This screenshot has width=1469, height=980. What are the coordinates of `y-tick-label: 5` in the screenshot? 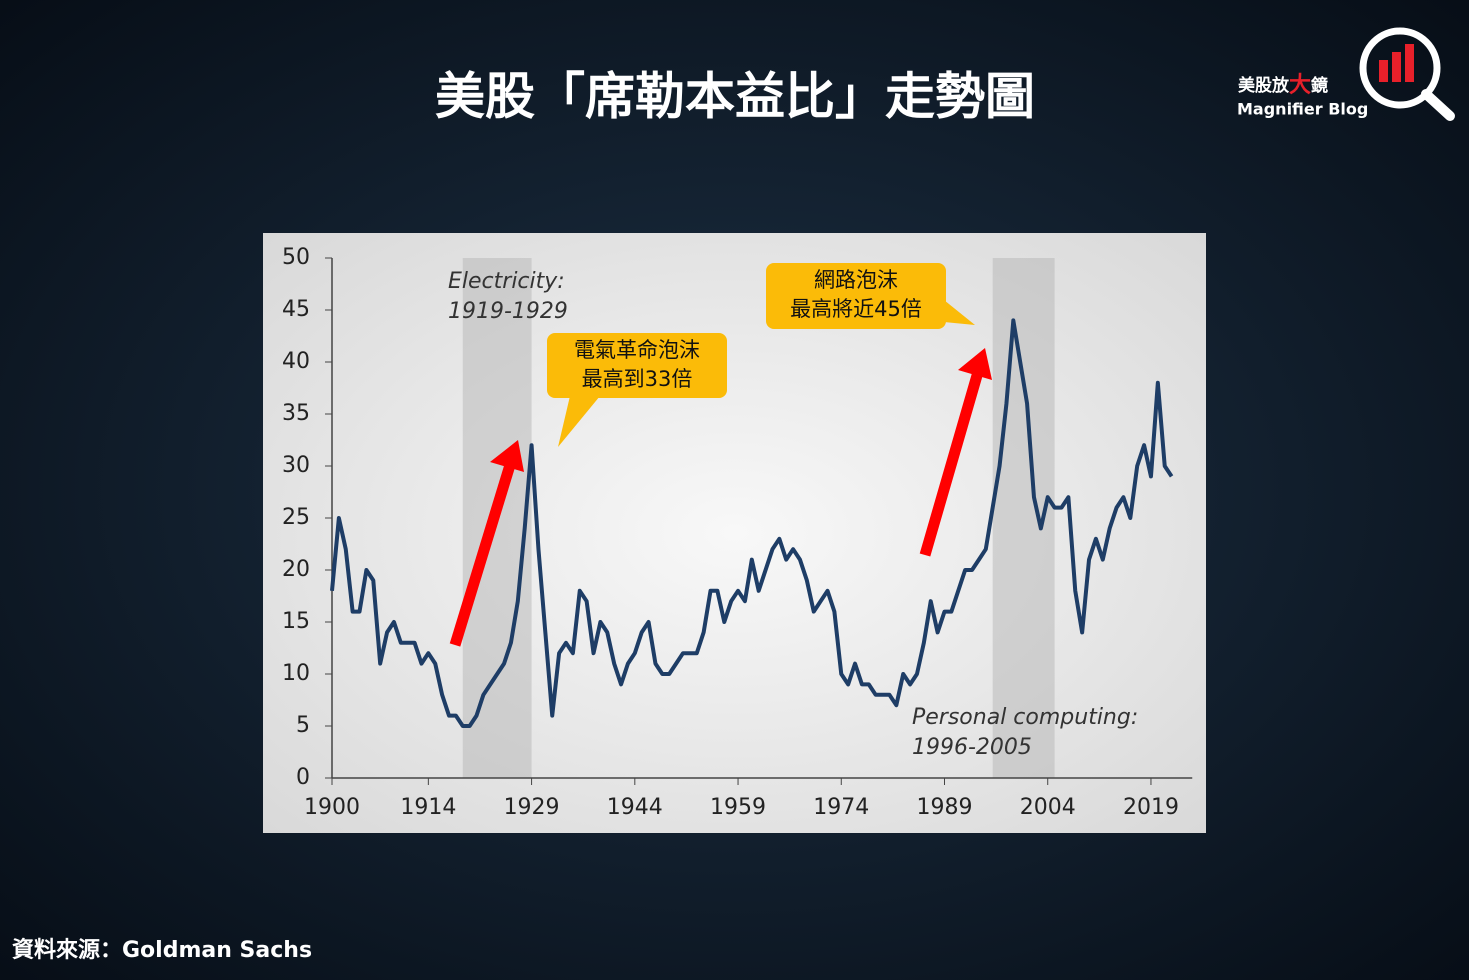 It's located at (303, 725).